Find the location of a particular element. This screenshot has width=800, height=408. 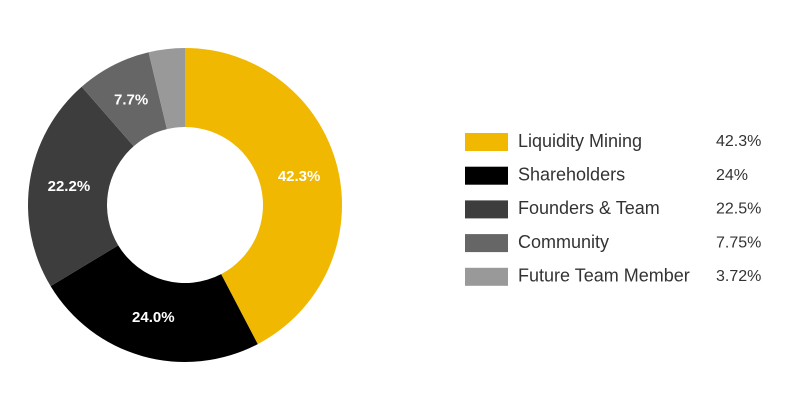

slice-label: 22.2% is located at coordinates (69, 186).